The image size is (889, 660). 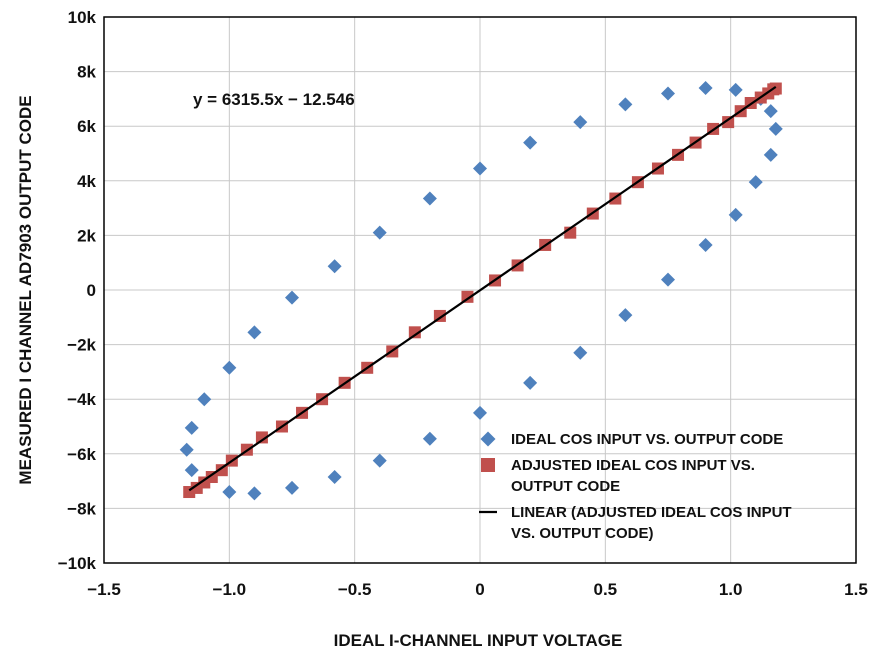 What do you see at coordinates (81, 345) in the screenshot?
I see `y-tick-label: −2k` at bounding box center [81, 345].